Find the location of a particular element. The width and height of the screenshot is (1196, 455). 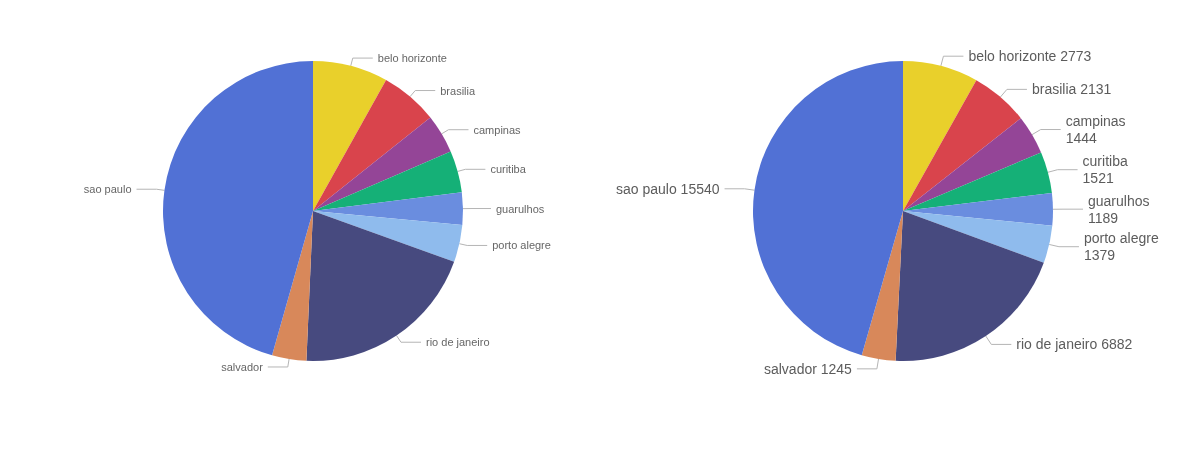

data-label: 6882 is located at coordinates (1117, 344).